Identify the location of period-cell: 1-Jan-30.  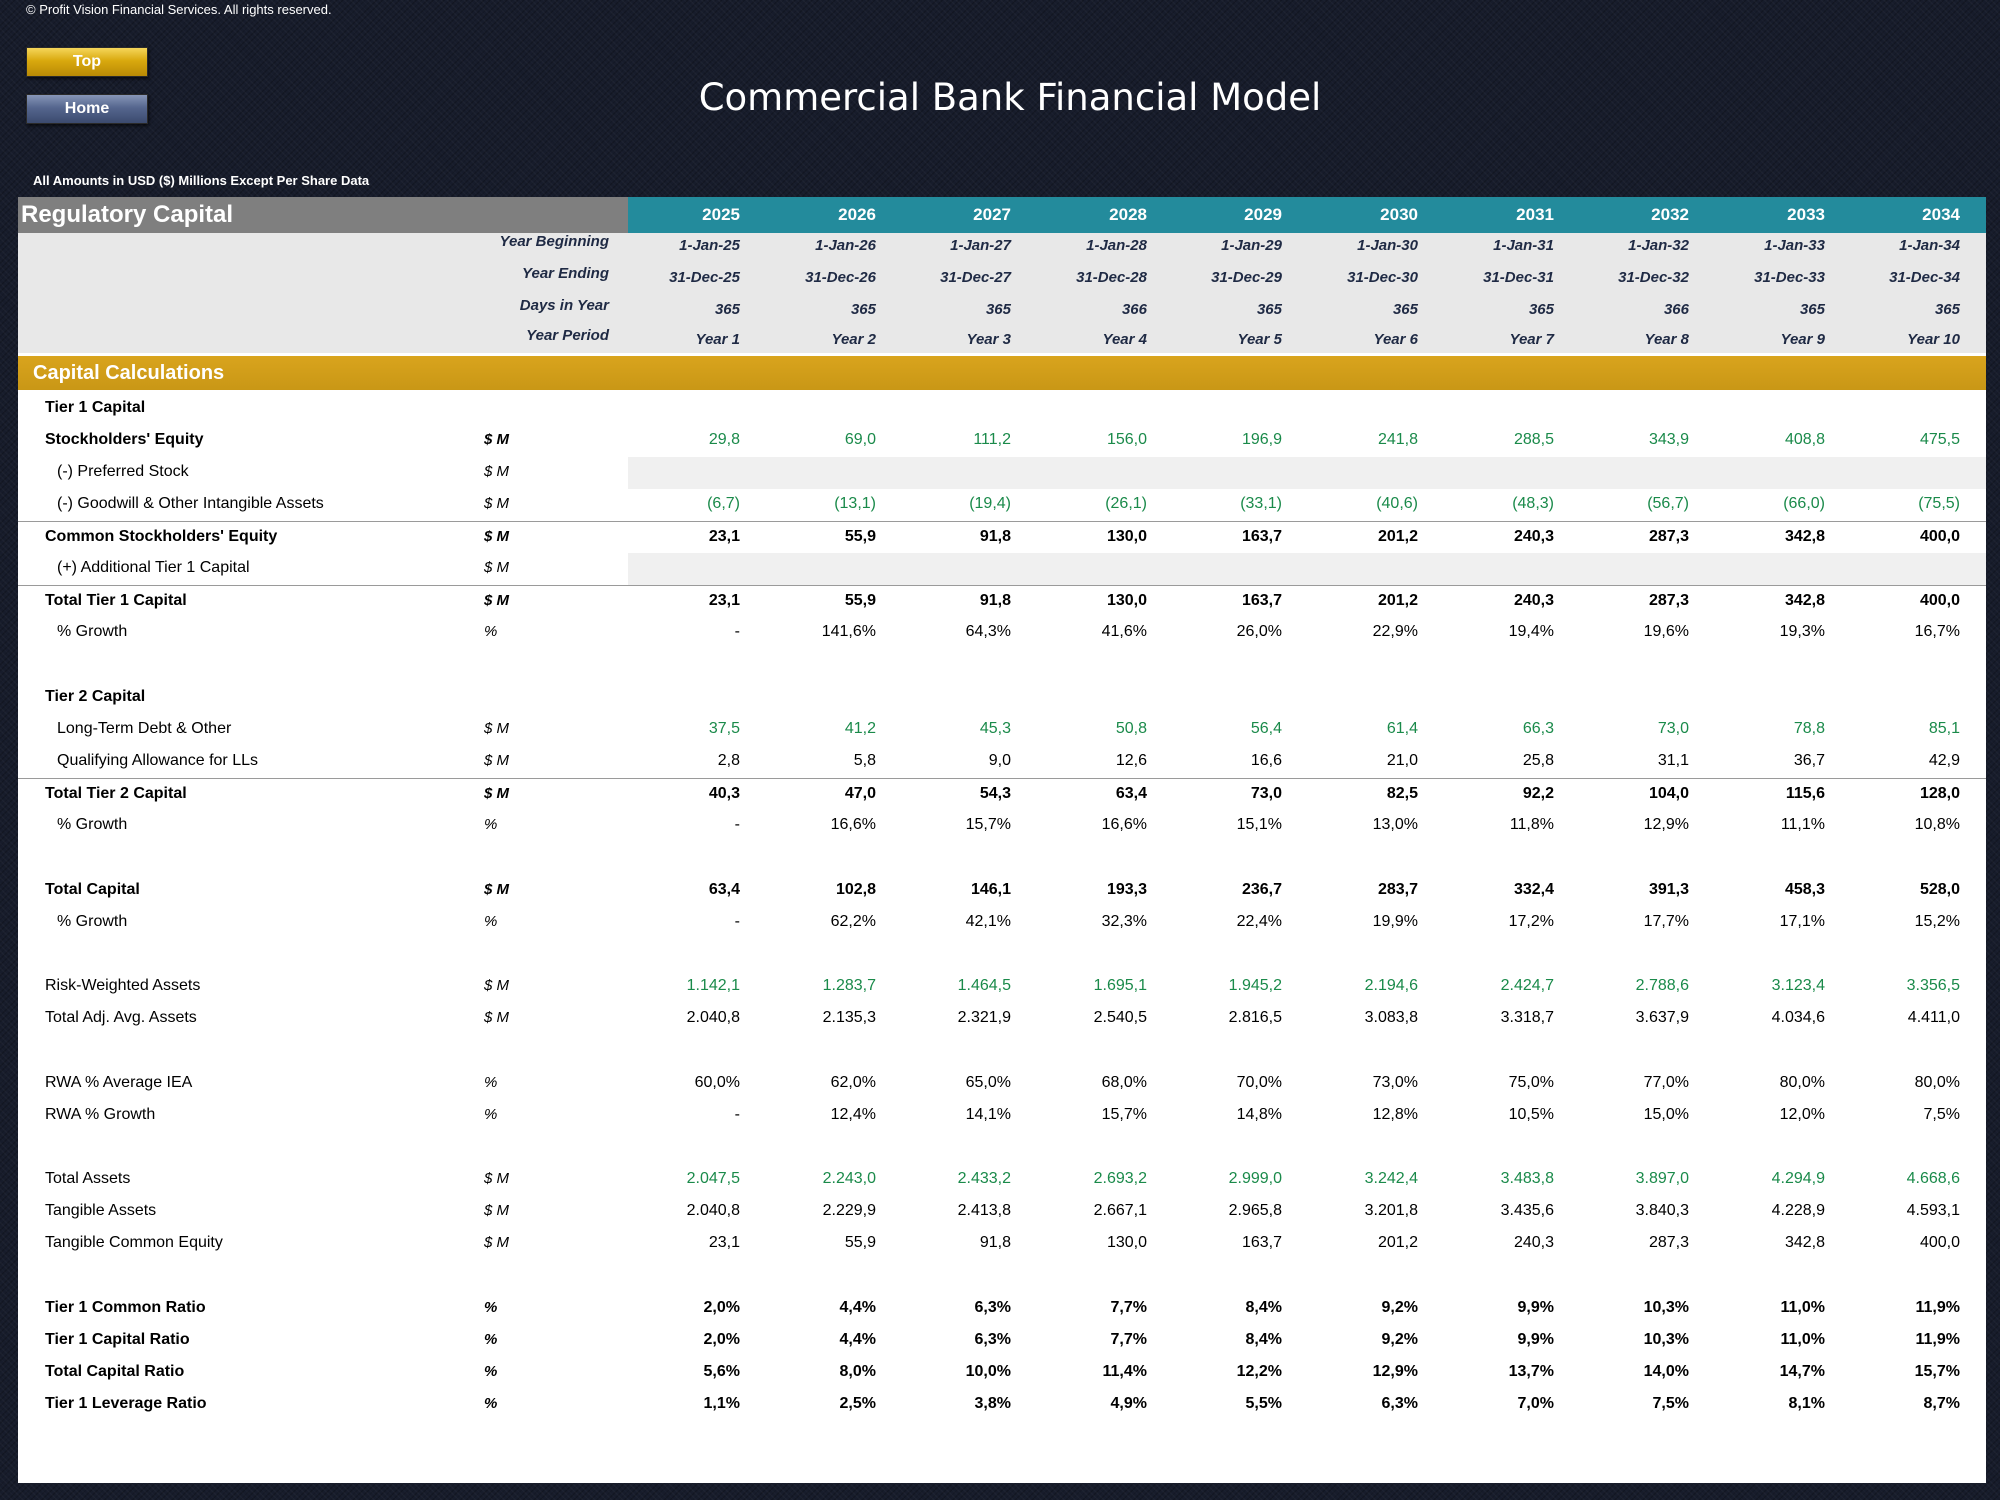
(1387, 245).